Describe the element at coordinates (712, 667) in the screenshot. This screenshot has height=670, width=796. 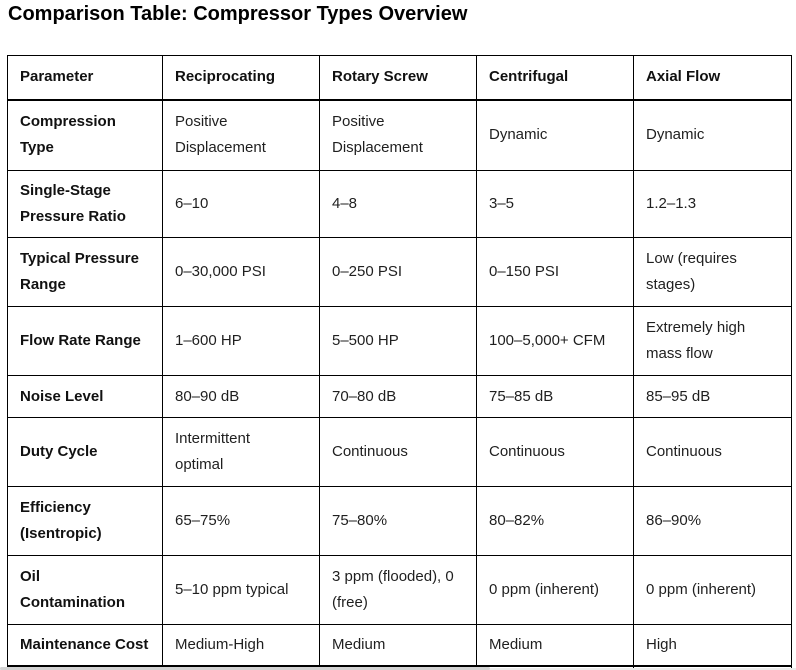
I see `table-cell` at that location.